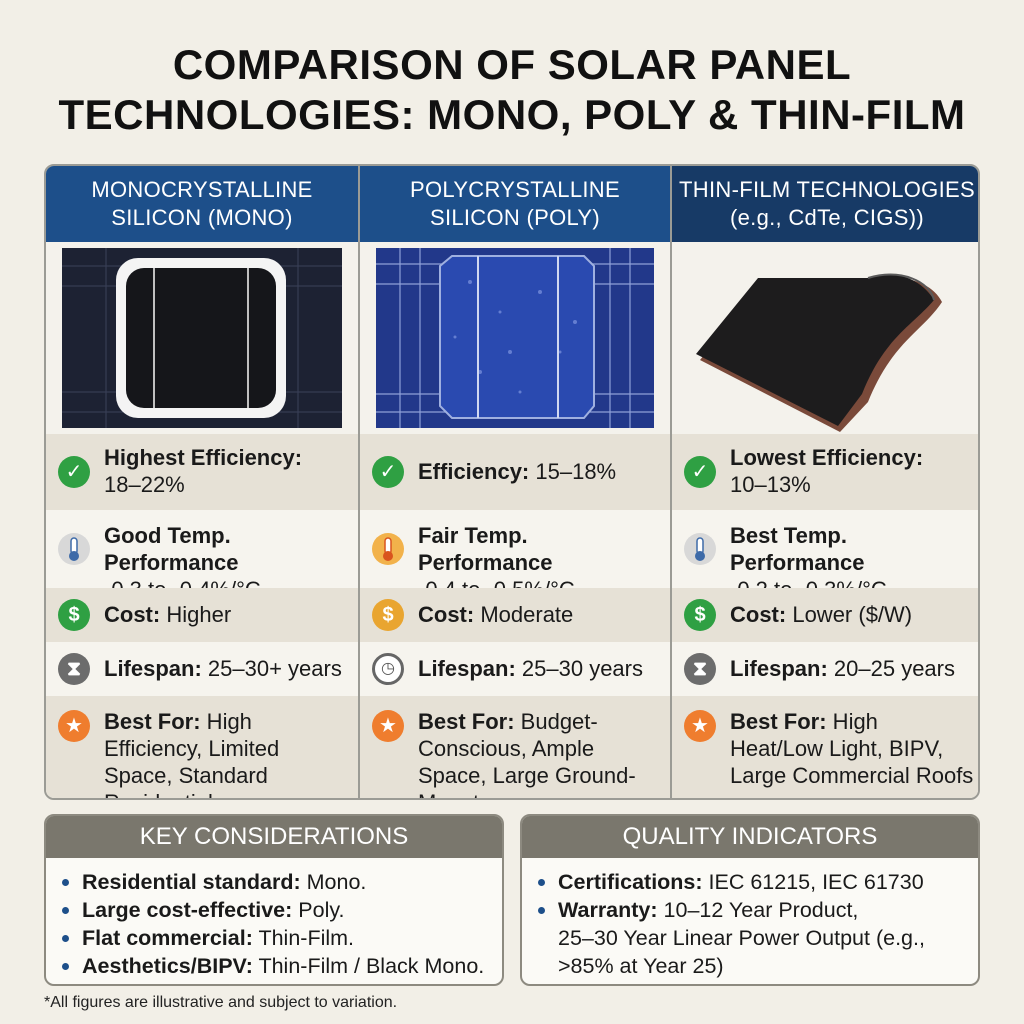 The width and height of the screenshot is (1024, 1024). Describe the element at coordinates (203, 457) in the screenshot. I see `efficiency-label: Highest Efficiency:` at that location.